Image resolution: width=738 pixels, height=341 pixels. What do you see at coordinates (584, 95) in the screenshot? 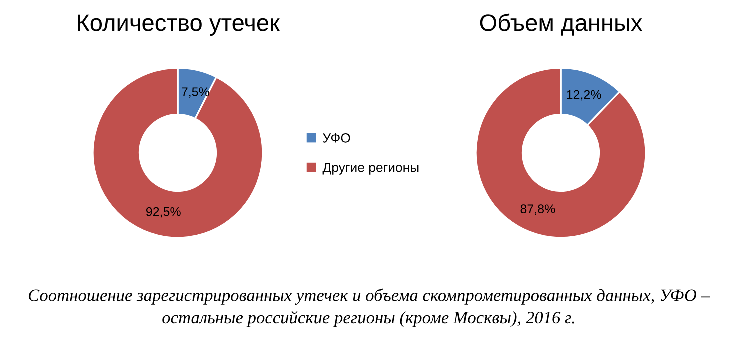
I see `data-label: 12,2%` at bounding box center [584, 95].